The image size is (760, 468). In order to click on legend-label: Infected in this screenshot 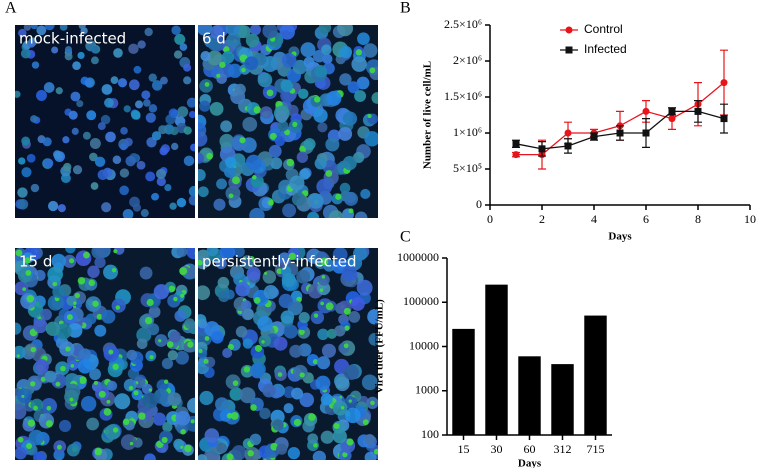, I will do `click(605, 49)`.